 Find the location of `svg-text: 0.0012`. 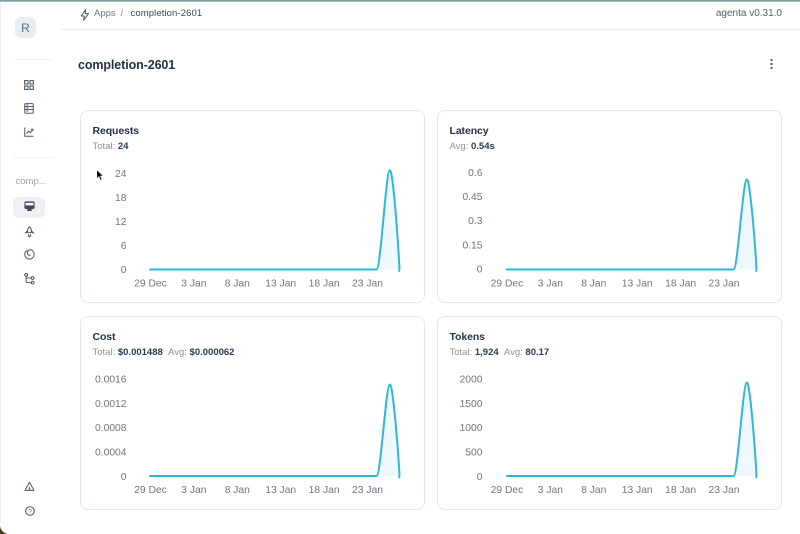

svg-text: 0.0012 is located at coordinates (111, 404).